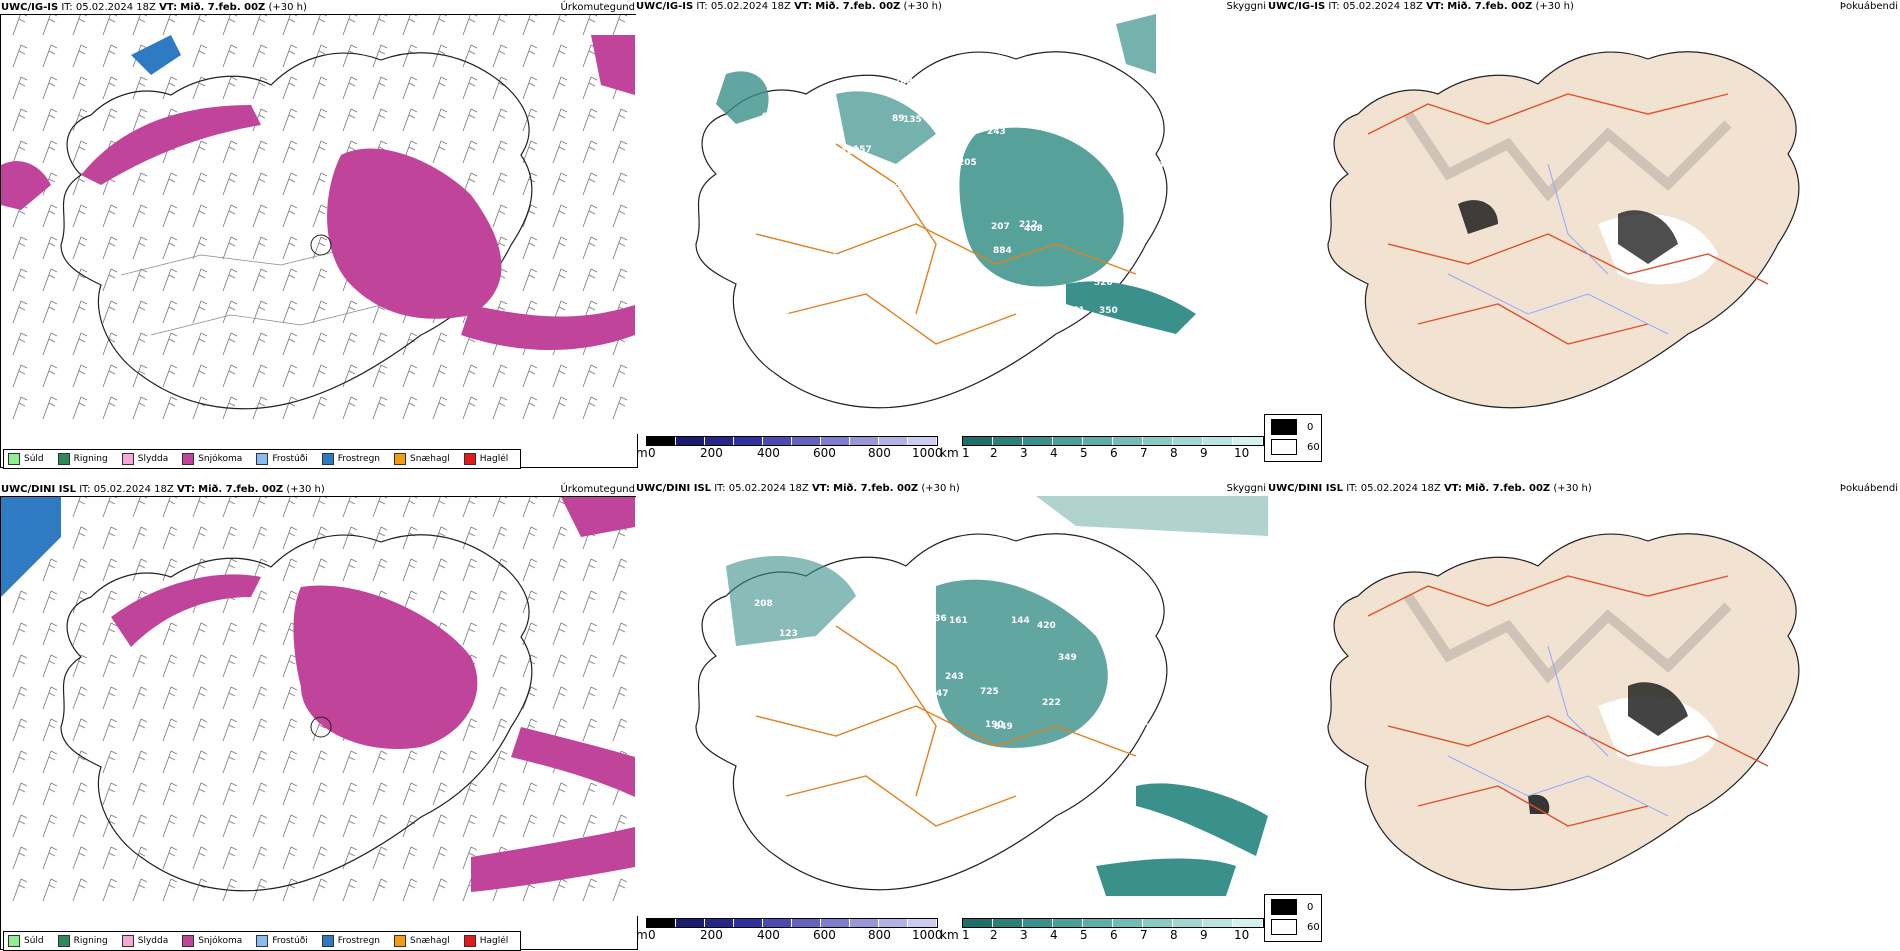 This screenshot has width=1900, height=951. I want to click on ceiling-value-label: 107, so click(747, 300).